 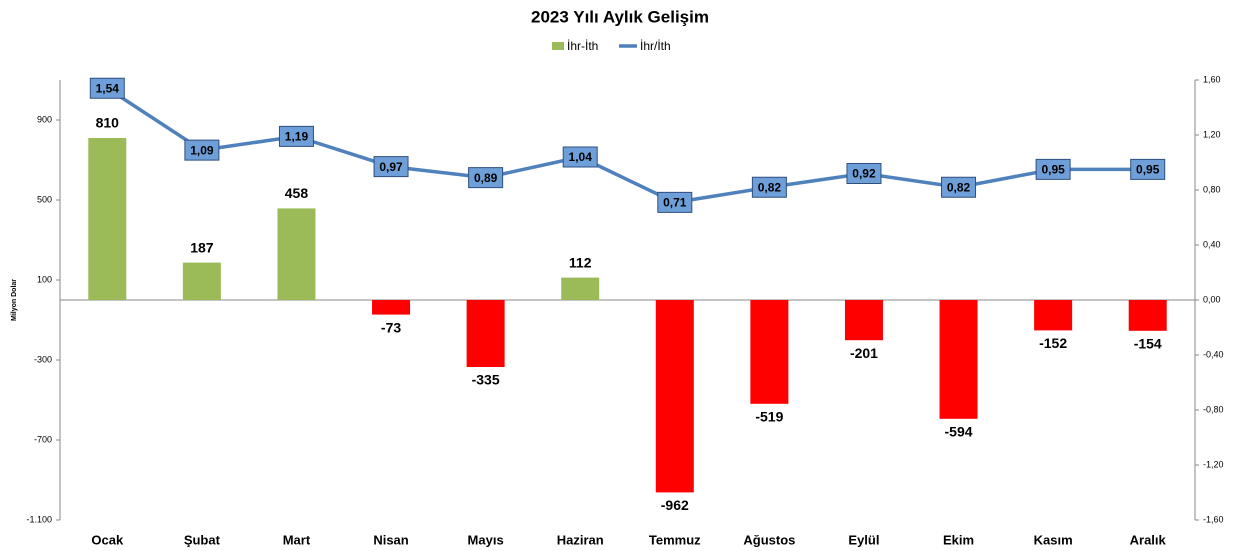 I want to click on y2-tick-label: 1,20, so click(x=1212, y=134).